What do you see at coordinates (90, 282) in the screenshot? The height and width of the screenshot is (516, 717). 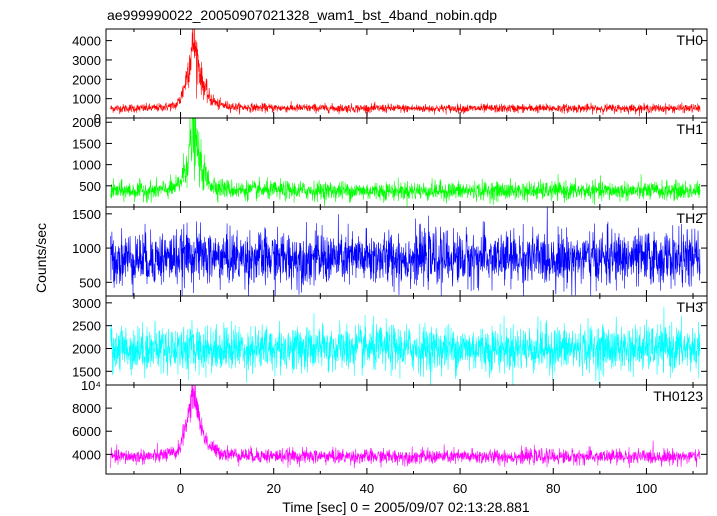 I see `y-tick-label-th2: 500` at bounding box center [90, 282].